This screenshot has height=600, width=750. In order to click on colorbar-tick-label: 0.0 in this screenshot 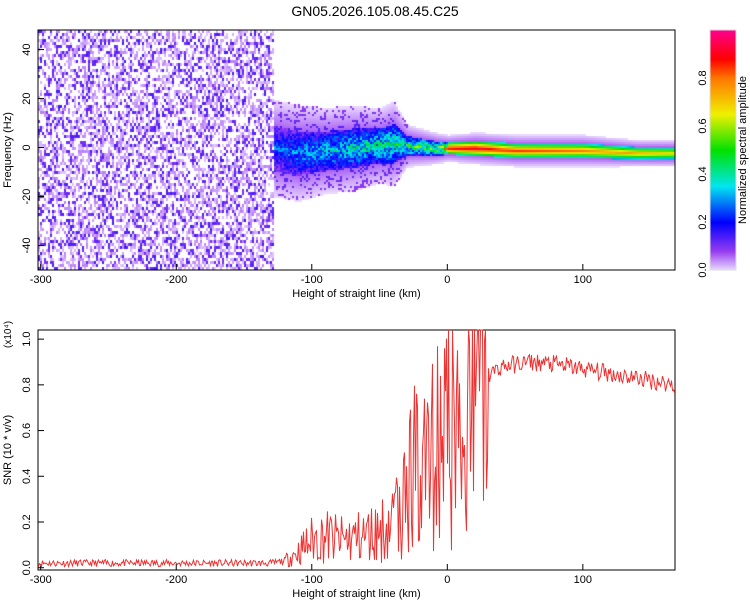, I will do `click(703, 269)`.